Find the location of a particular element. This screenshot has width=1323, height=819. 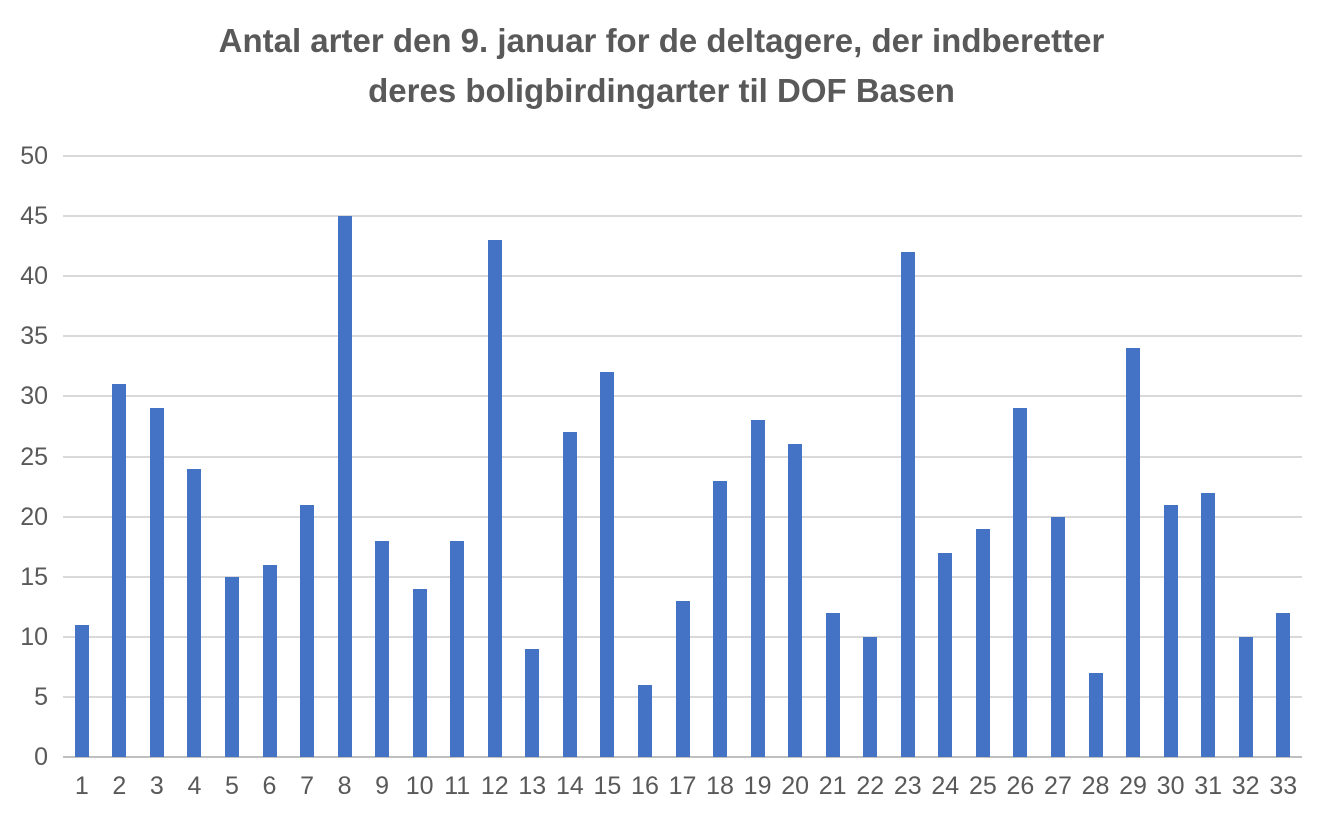

x-axis-tick-label-17: 17 is located at coordinates (682, 786).